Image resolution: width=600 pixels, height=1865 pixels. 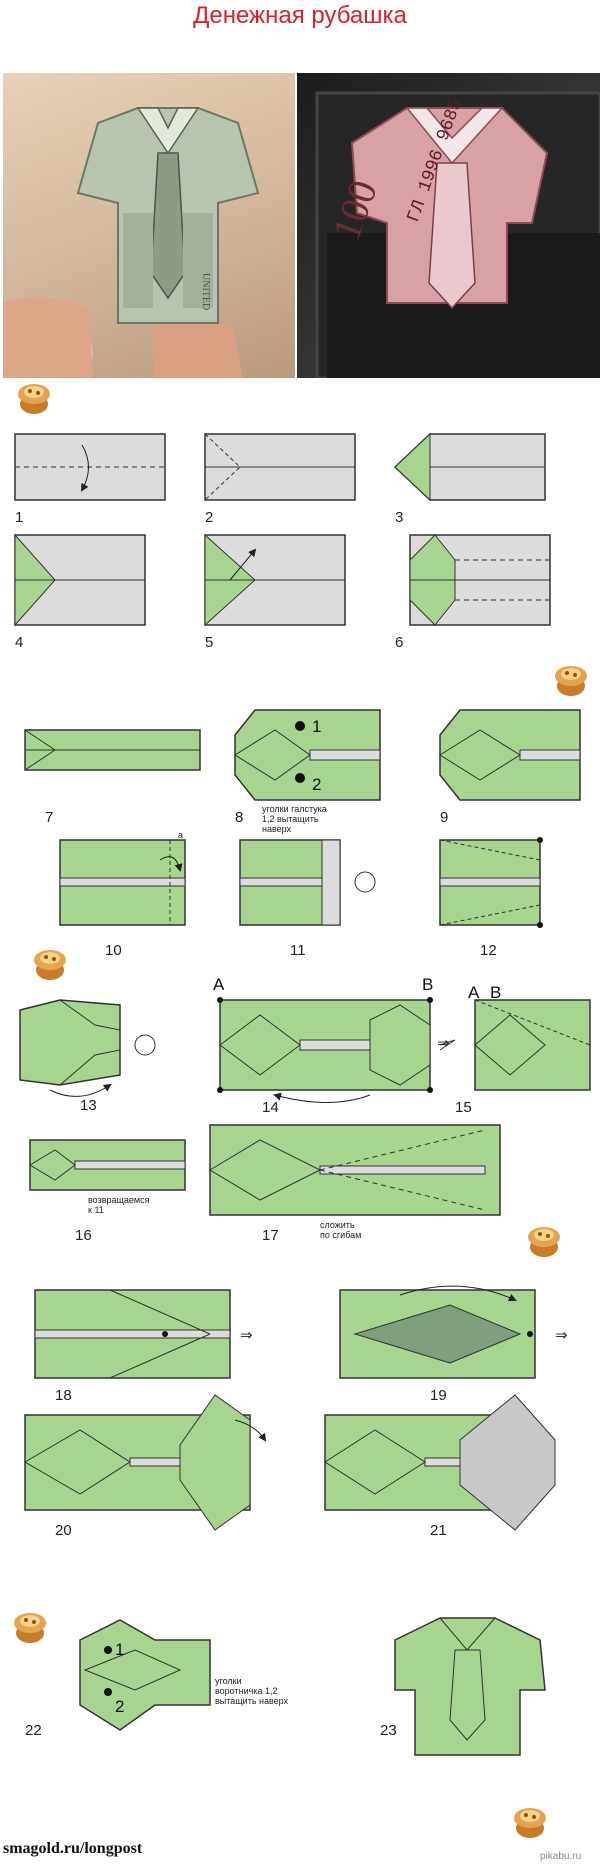 I want to click on svg-text: 20, so click(x=63, y=1530).